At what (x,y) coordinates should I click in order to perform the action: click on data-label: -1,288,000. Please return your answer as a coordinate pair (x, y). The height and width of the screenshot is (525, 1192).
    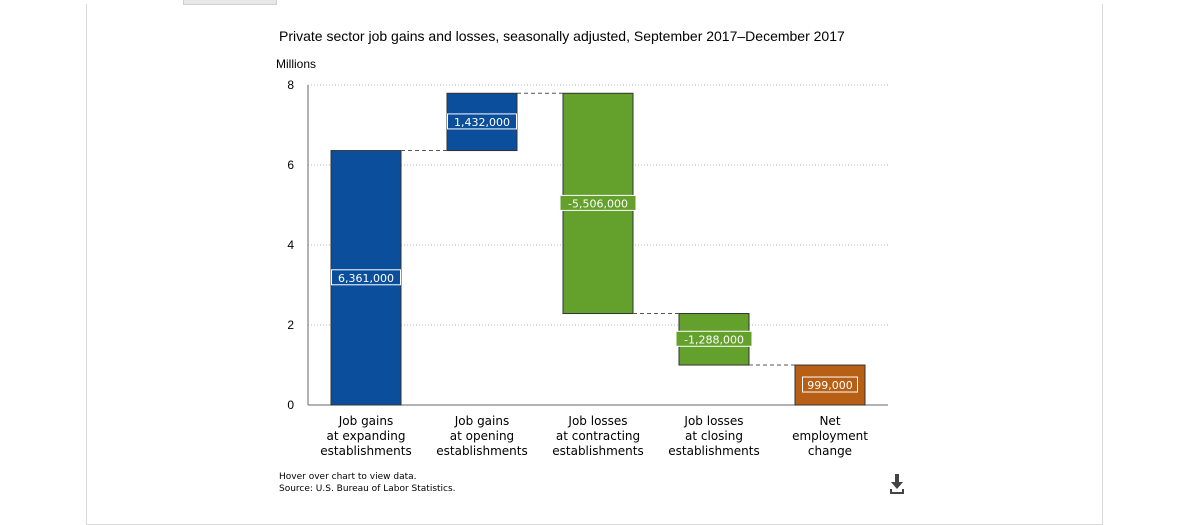
    Looking at the image, I should click on (714, 339).